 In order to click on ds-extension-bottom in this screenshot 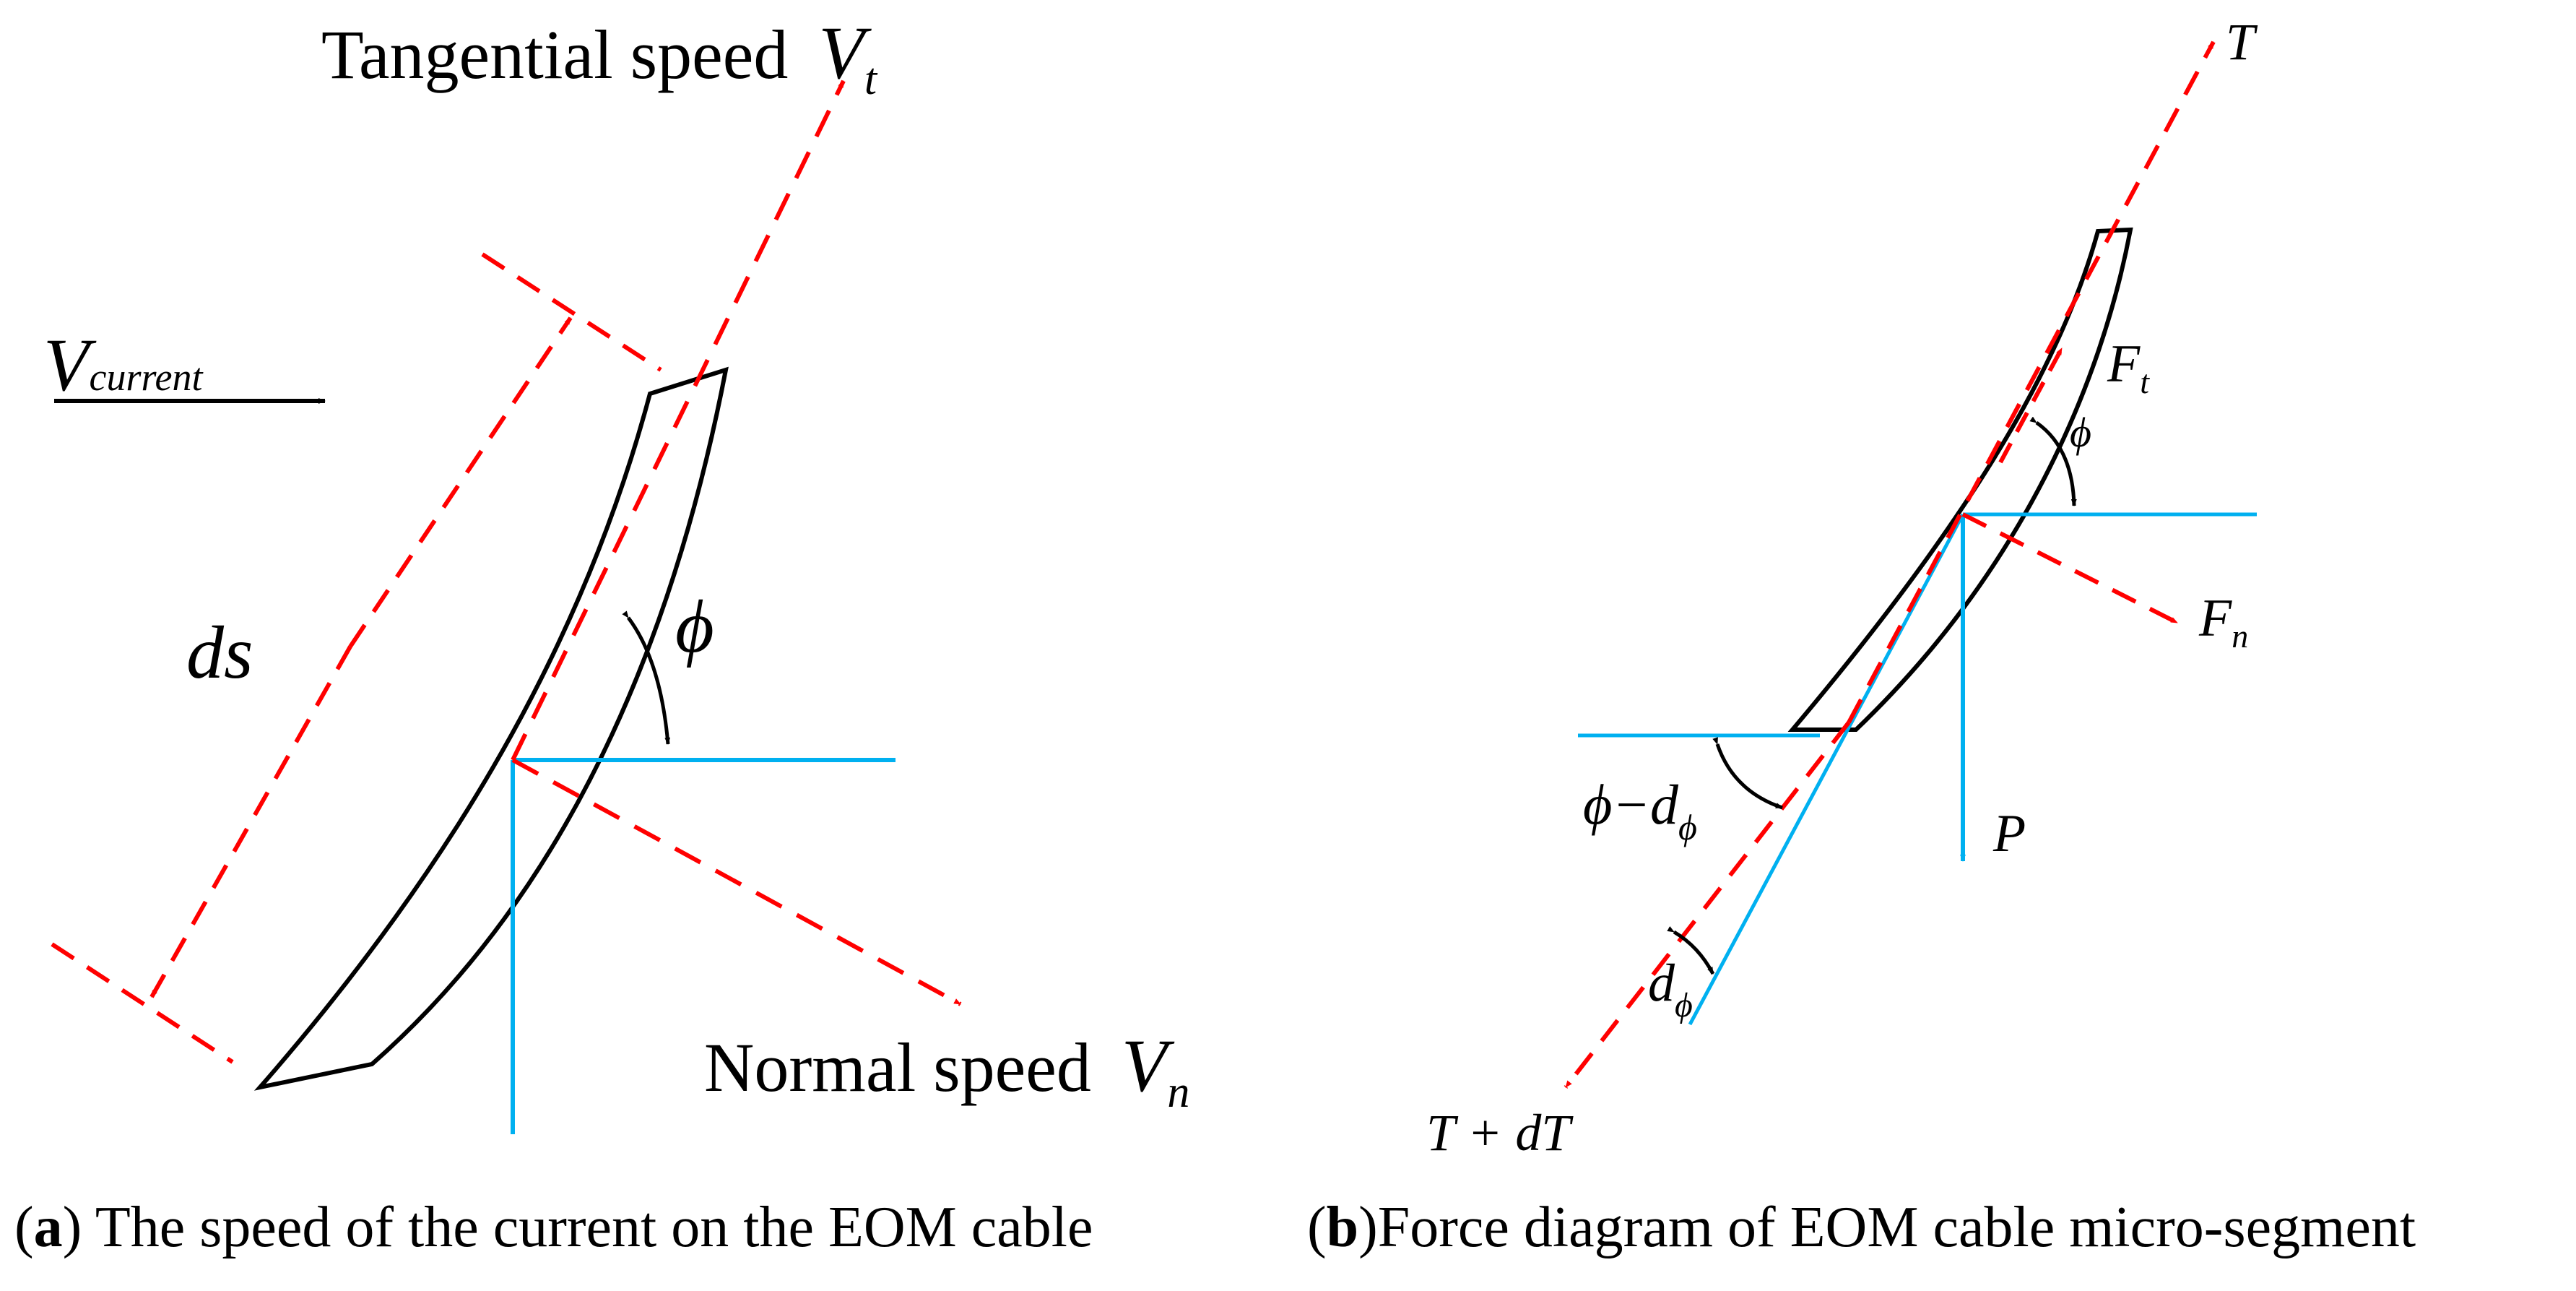, I will do `click(142, 1003)`.